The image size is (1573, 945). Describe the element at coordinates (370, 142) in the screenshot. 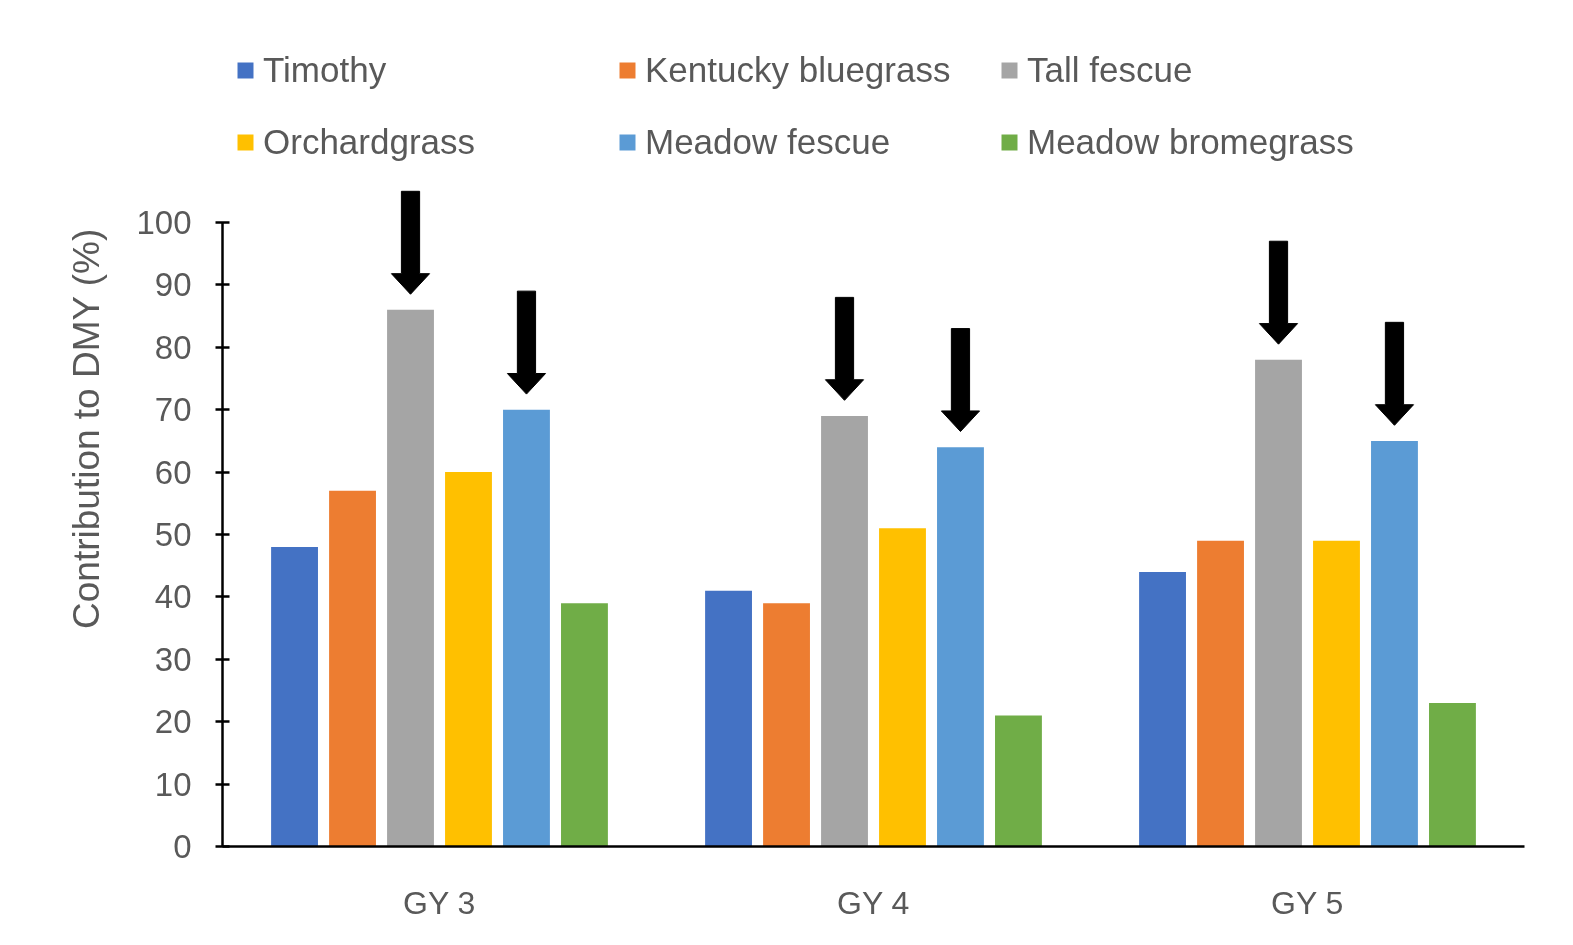

I see `legend-label: Orchardgrass` at that location.